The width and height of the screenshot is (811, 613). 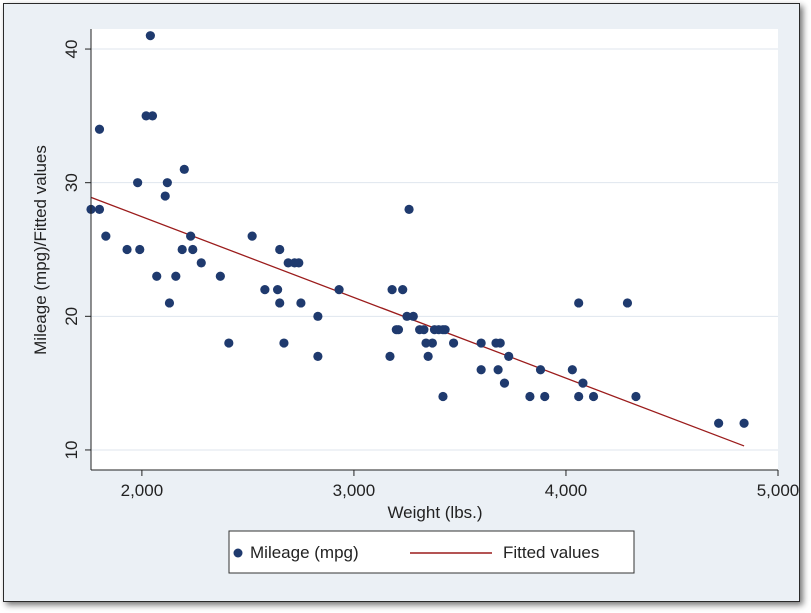 I want to click on y-axis-label: Mileage (mpg)/Fitted values, so click(x=40, y=250).